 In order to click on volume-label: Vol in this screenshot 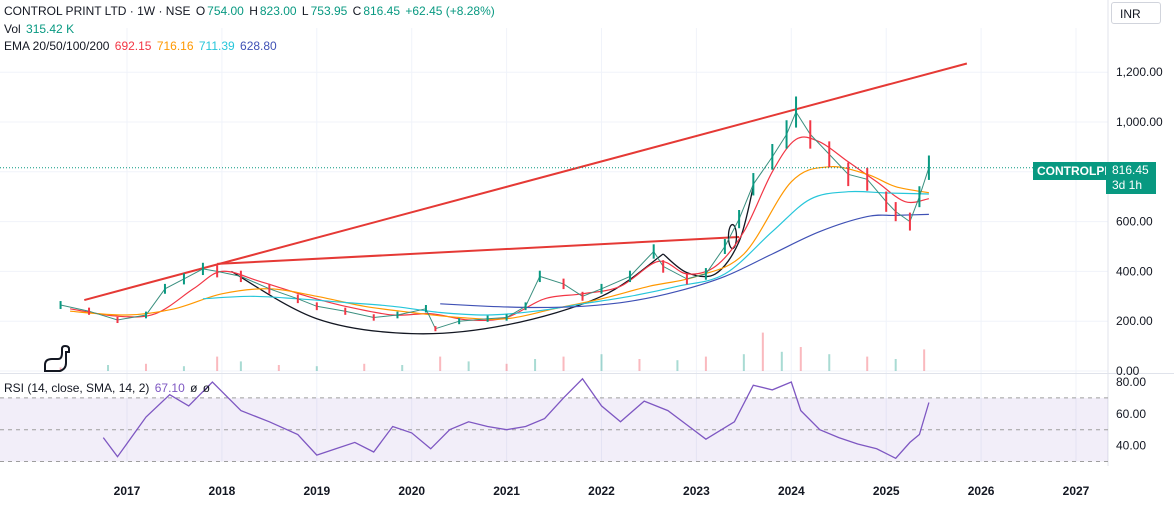, I will do `click(12, 29)`.